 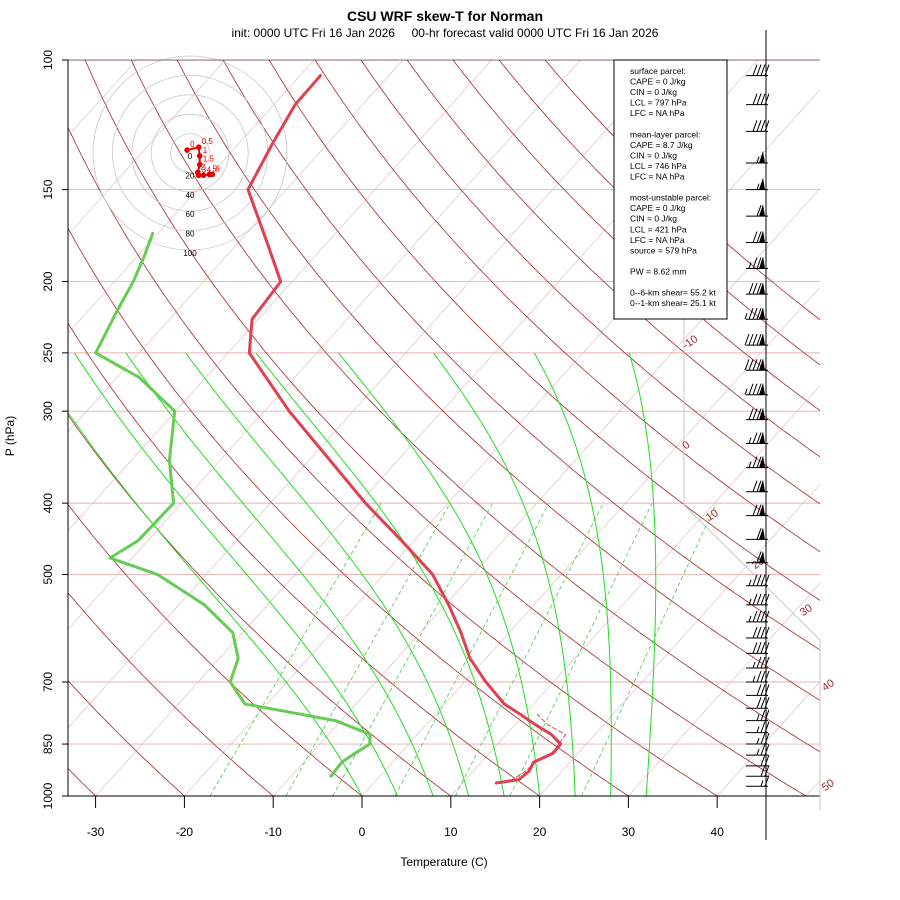 What do you see at coordinates (190, 214) in the screenshot?
I see `hodograph-ring-label: 60` at bounding box center [190, 214].